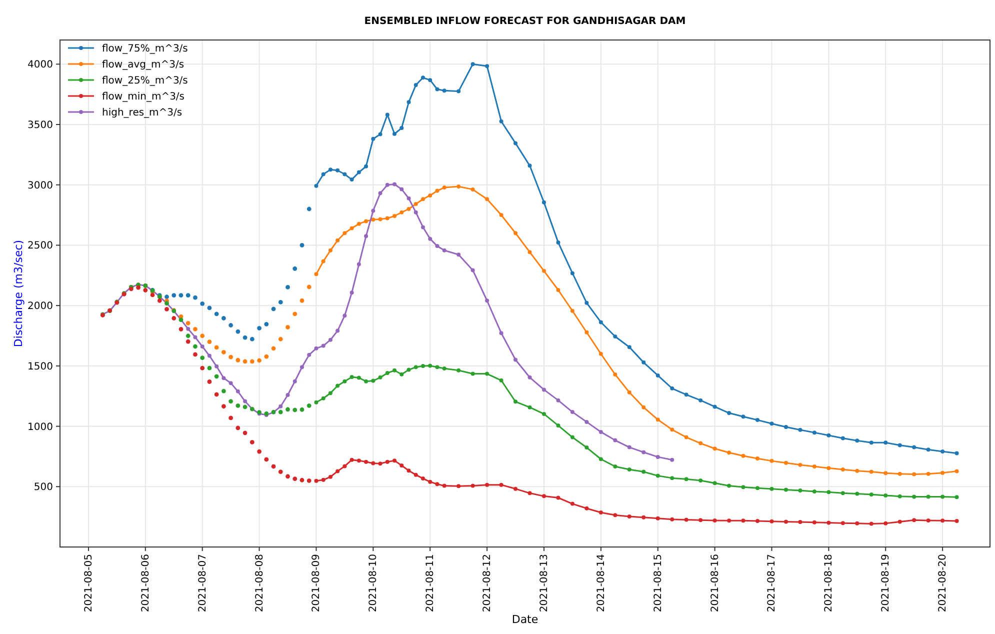 This screenshot has height=634, width=995. Describe the element at coordinates (715, 583) in the screenshot. I see `x-tick-label: 2021-08-16` at that location.